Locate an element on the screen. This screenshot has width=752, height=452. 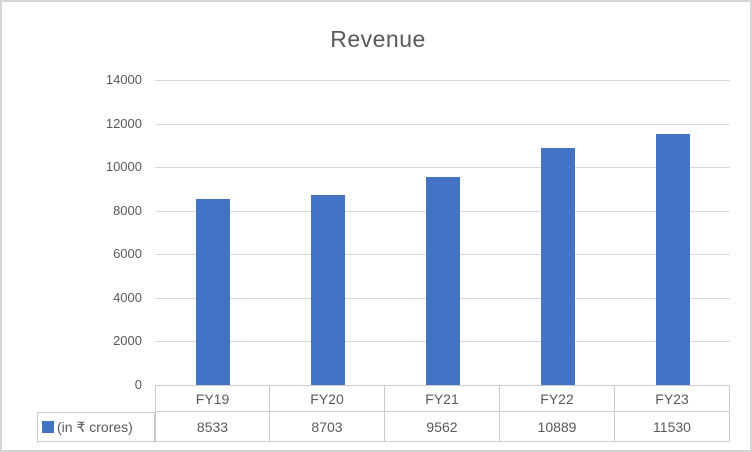
bar-FY20 is located at coordinates (328, 290).